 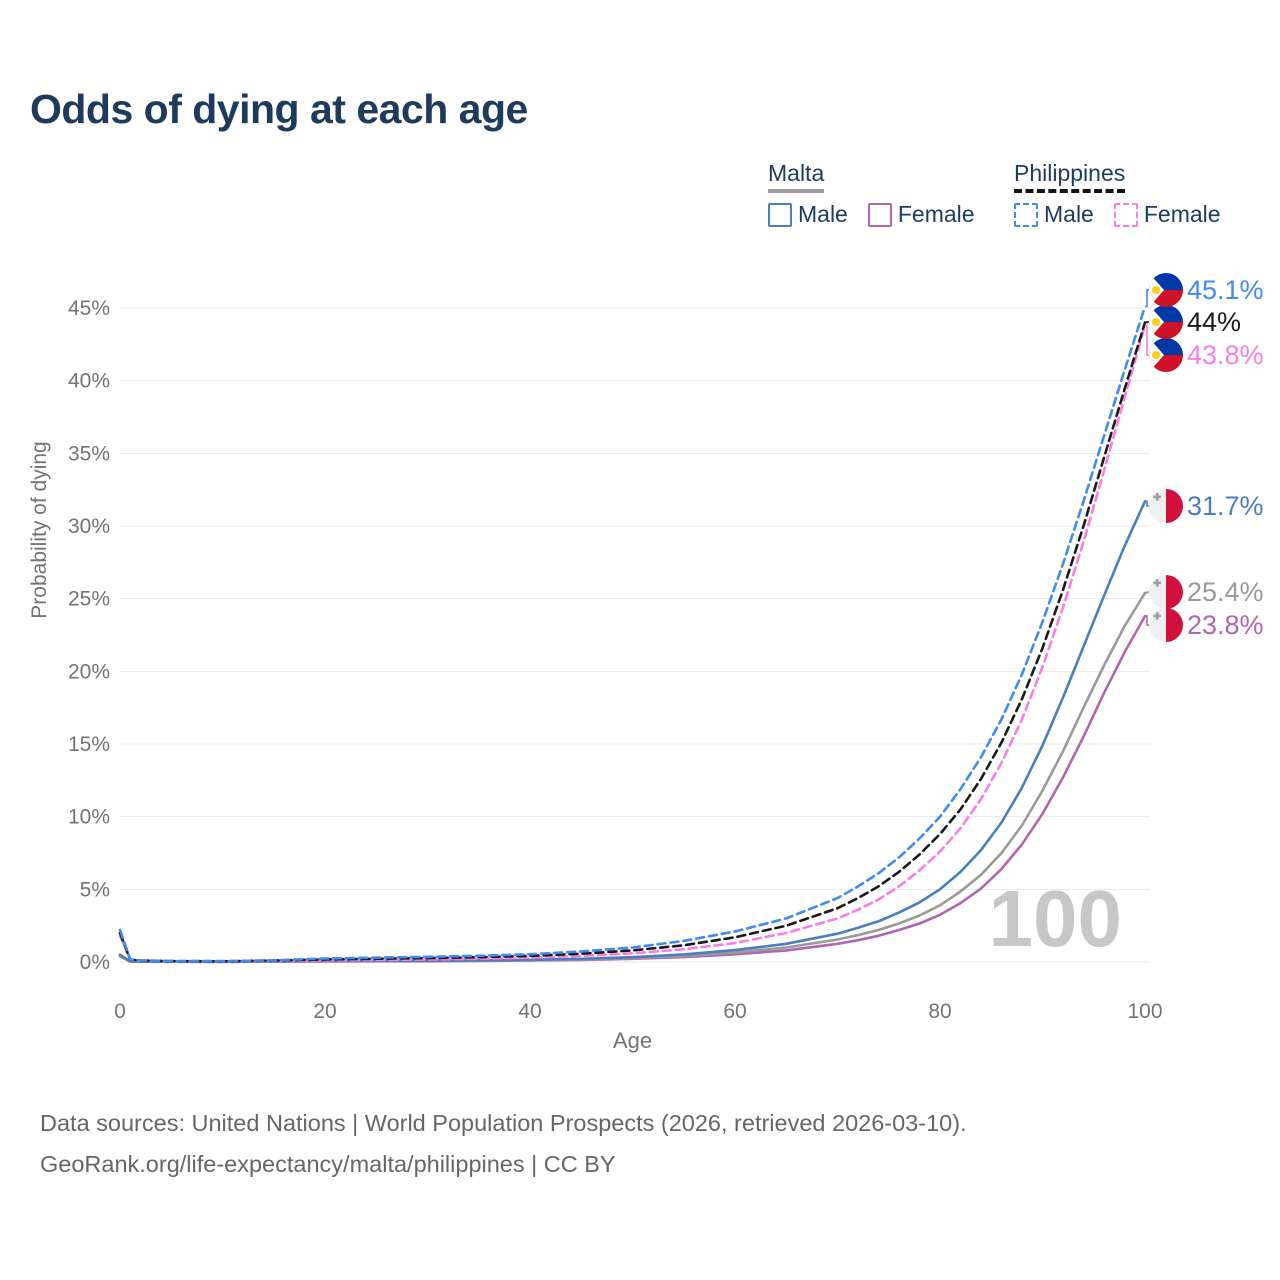 I want to click on legend-group-malta: Malta Male Female, so click(x=871, y=194).